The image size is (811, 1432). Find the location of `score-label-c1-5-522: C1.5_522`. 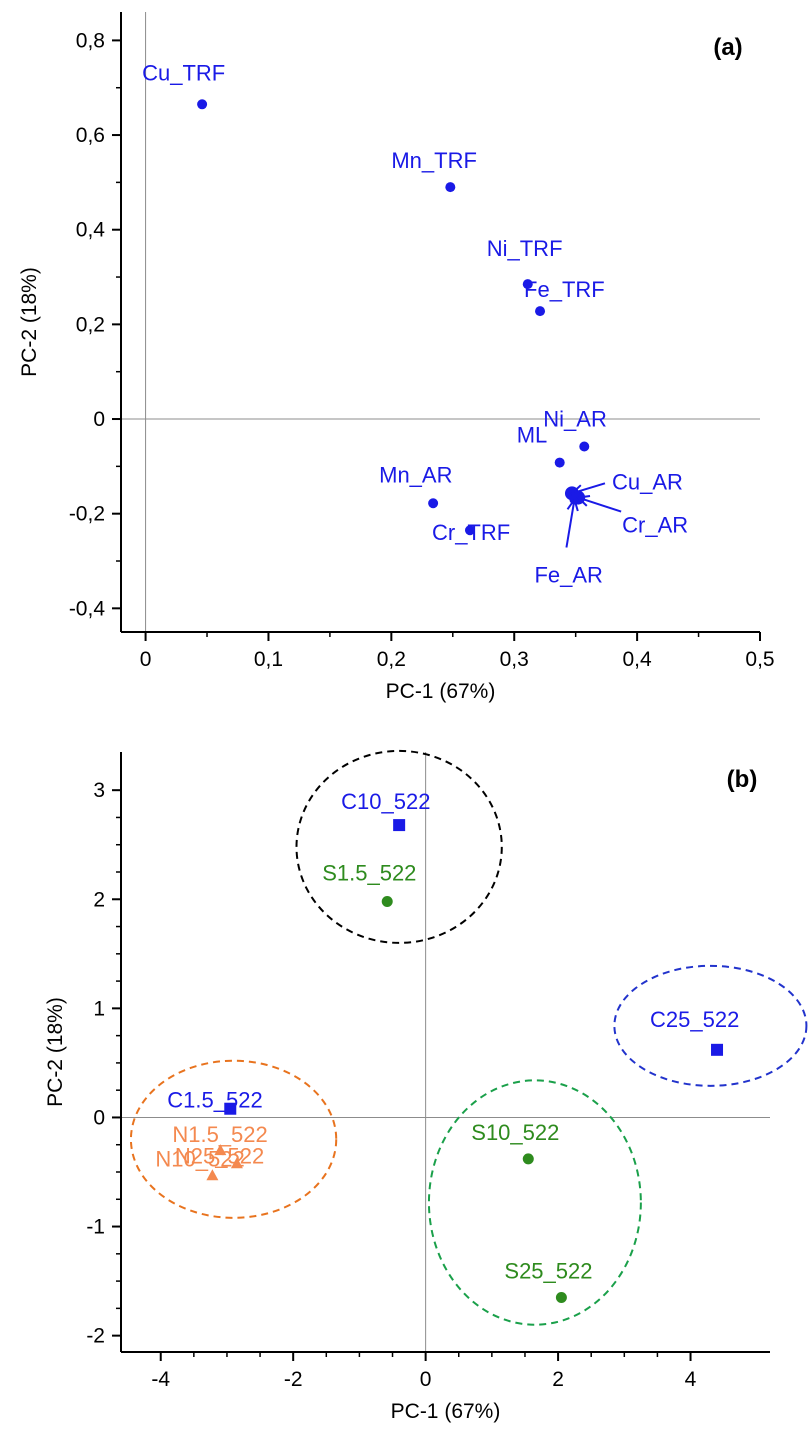

score-label-c1-5-522: C1.5_522 is located at coordinates (214, 1100).